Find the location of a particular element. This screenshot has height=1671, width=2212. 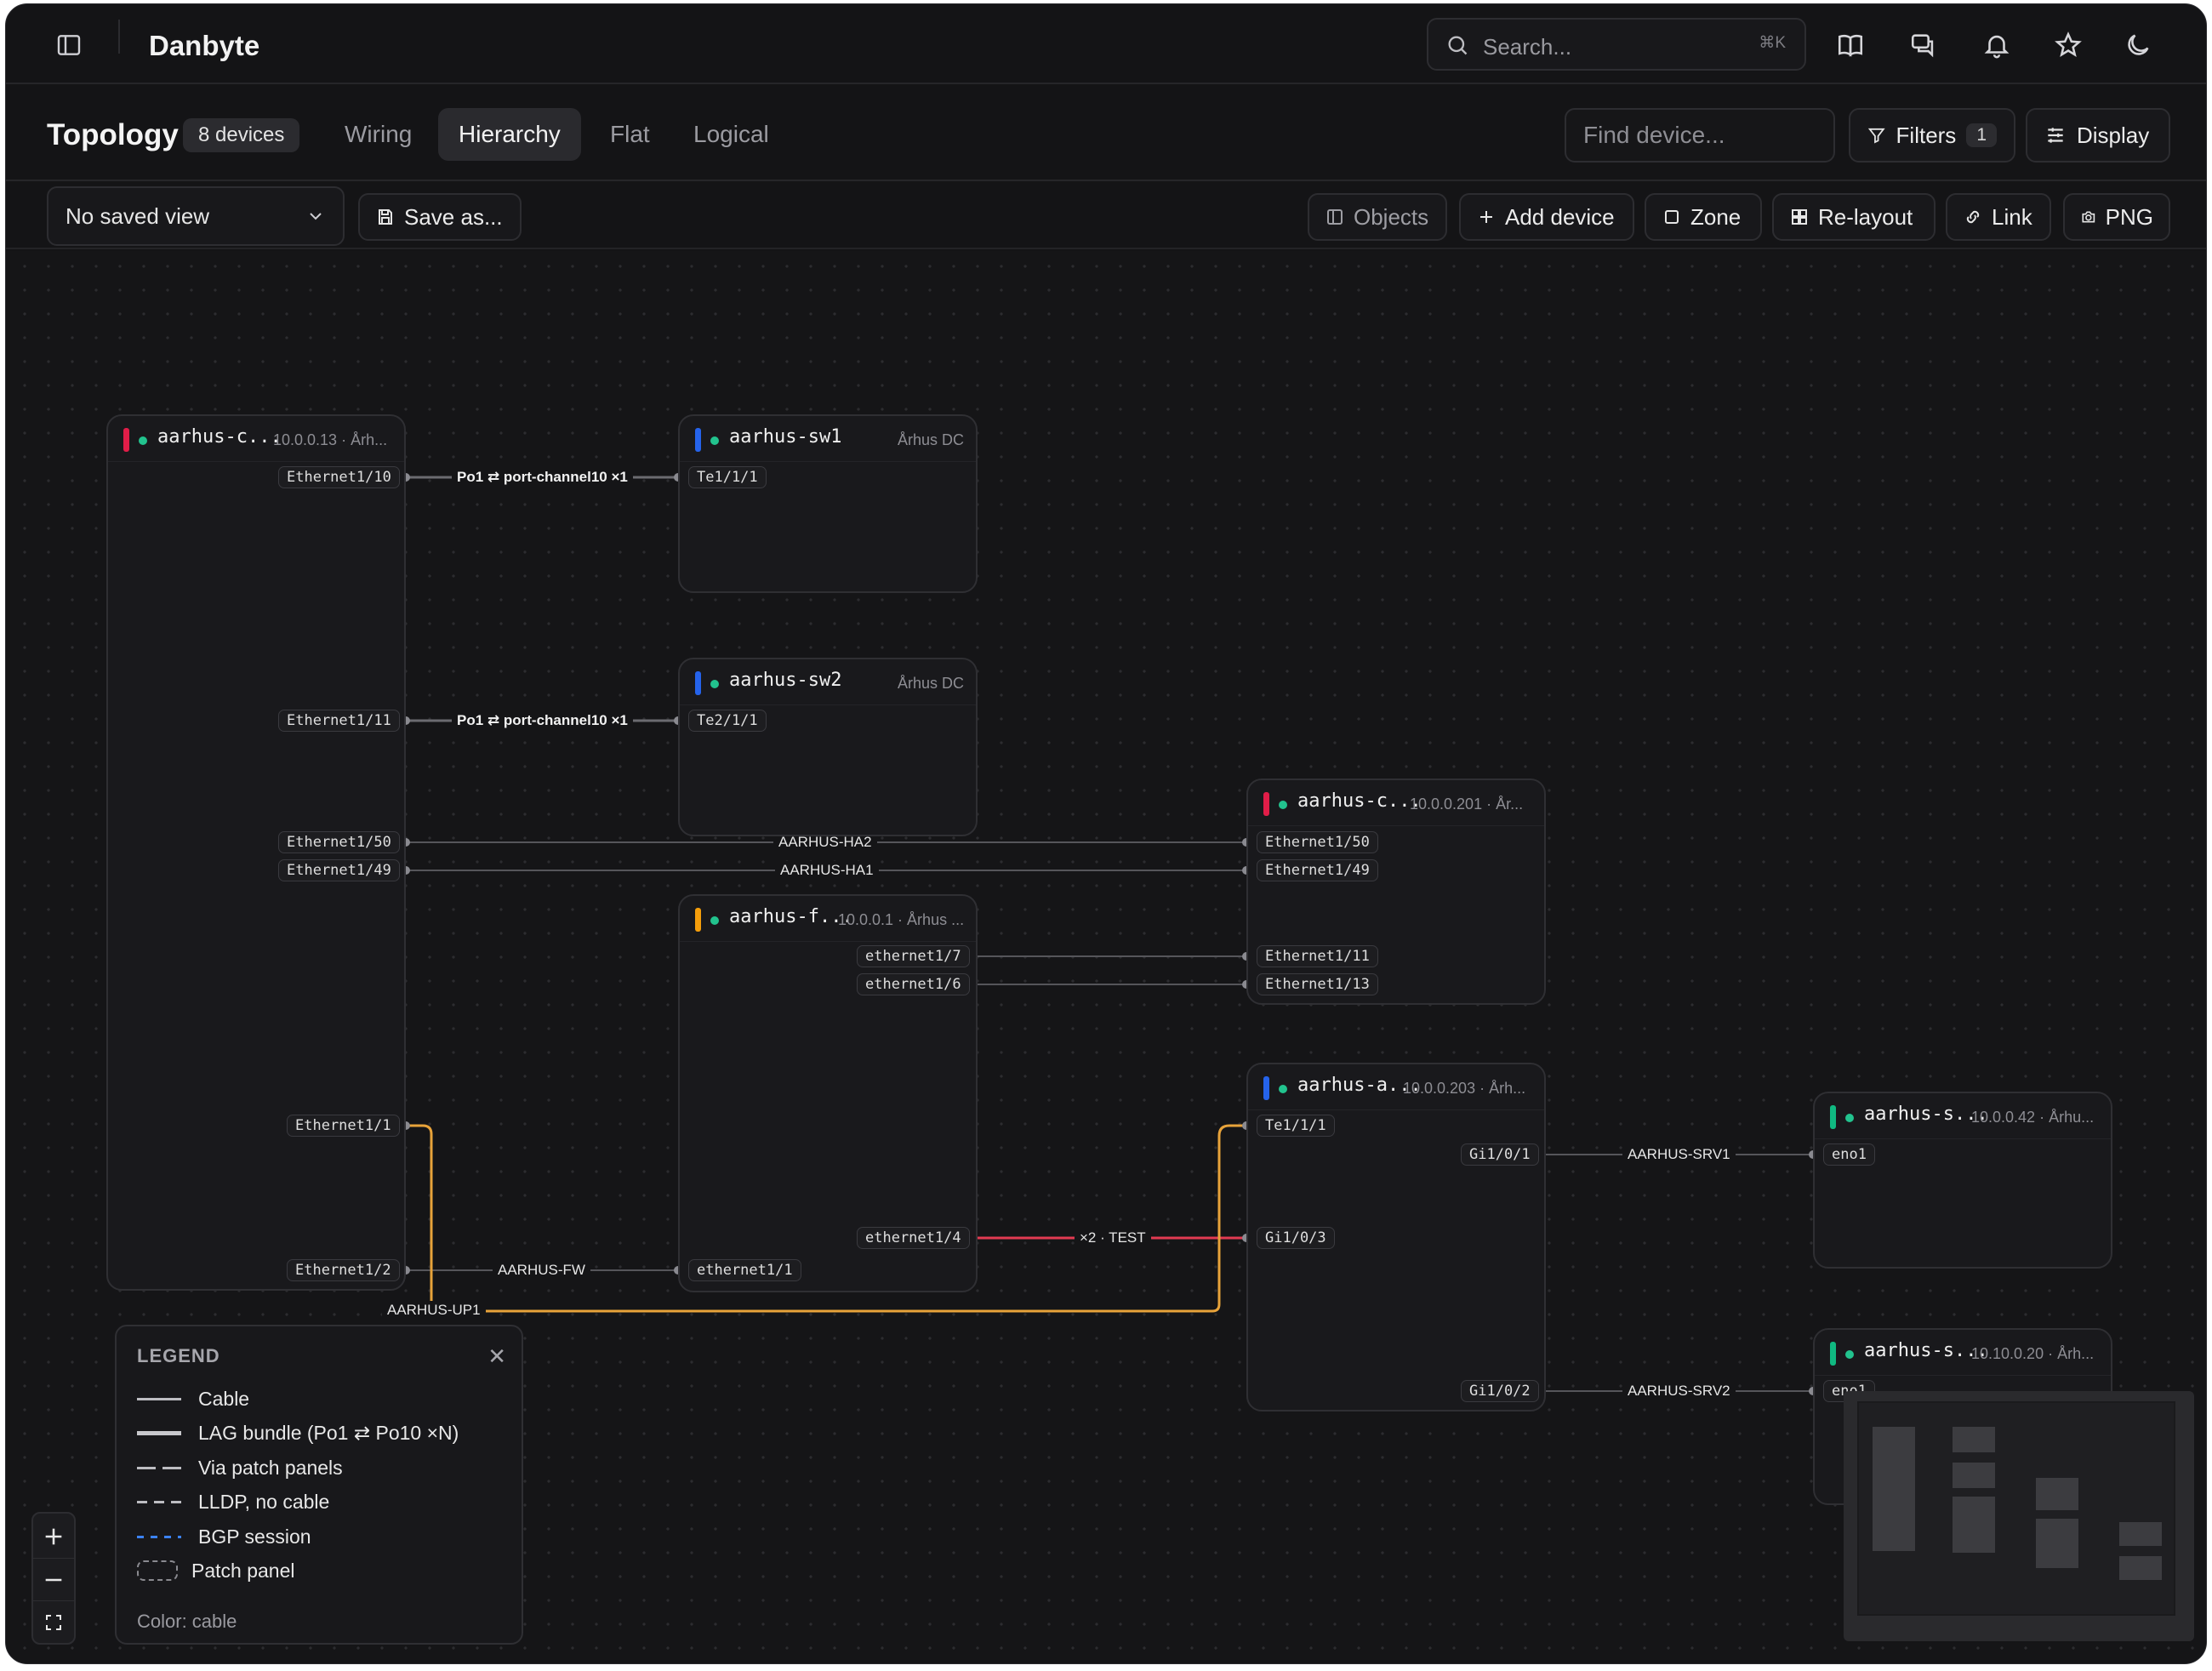

port-srv1-eno1: eno1 is located at coordinates (1849, 1154).